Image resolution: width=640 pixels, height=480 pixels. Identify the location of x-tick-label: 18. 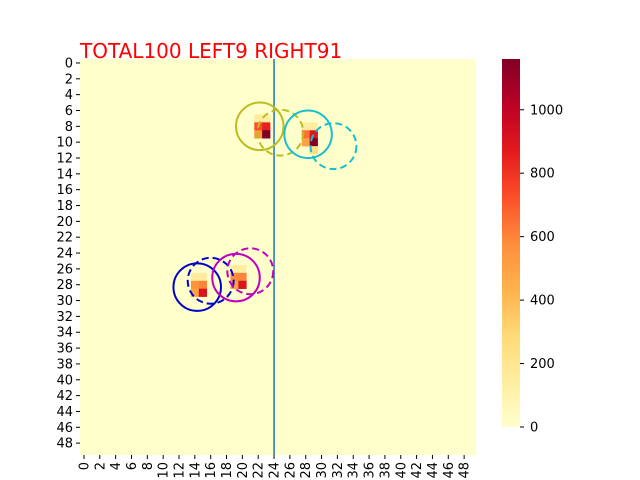
(227, 470).